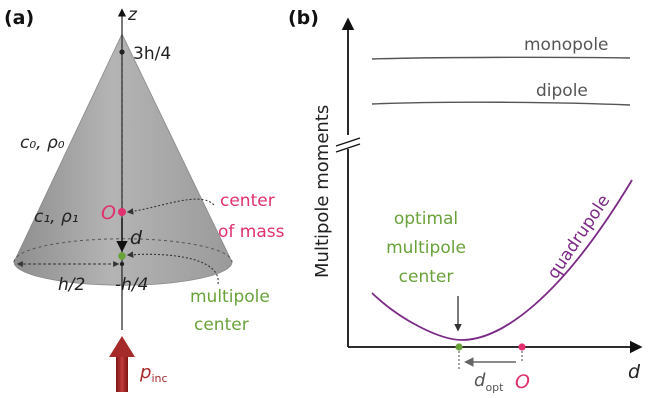  I want to click on panel-b-label: (b), so click(303, 18).